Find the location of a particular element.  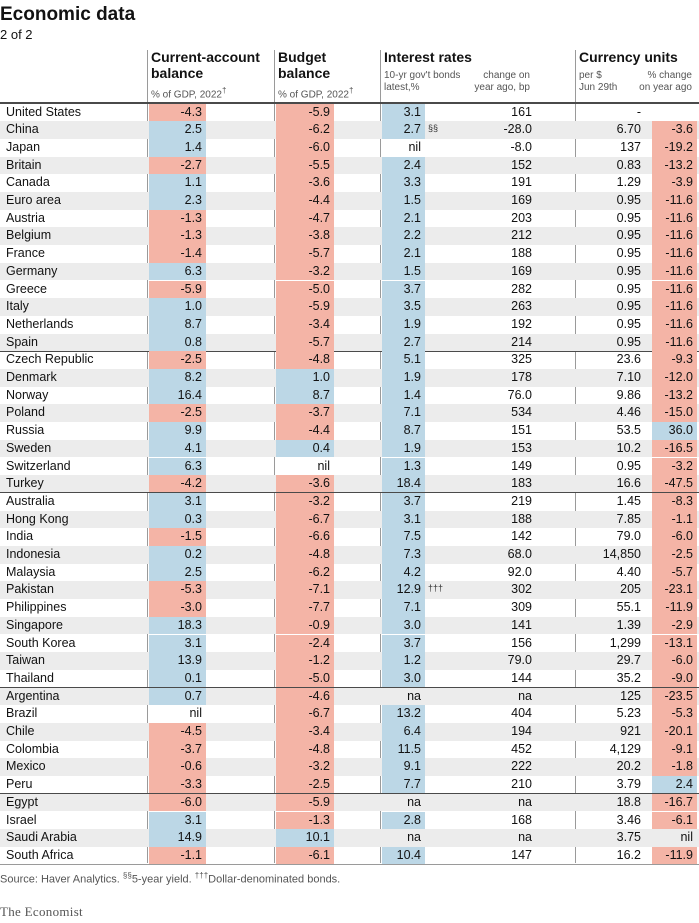

cell-budget: -5.9 is located at coordinates (305, 802).